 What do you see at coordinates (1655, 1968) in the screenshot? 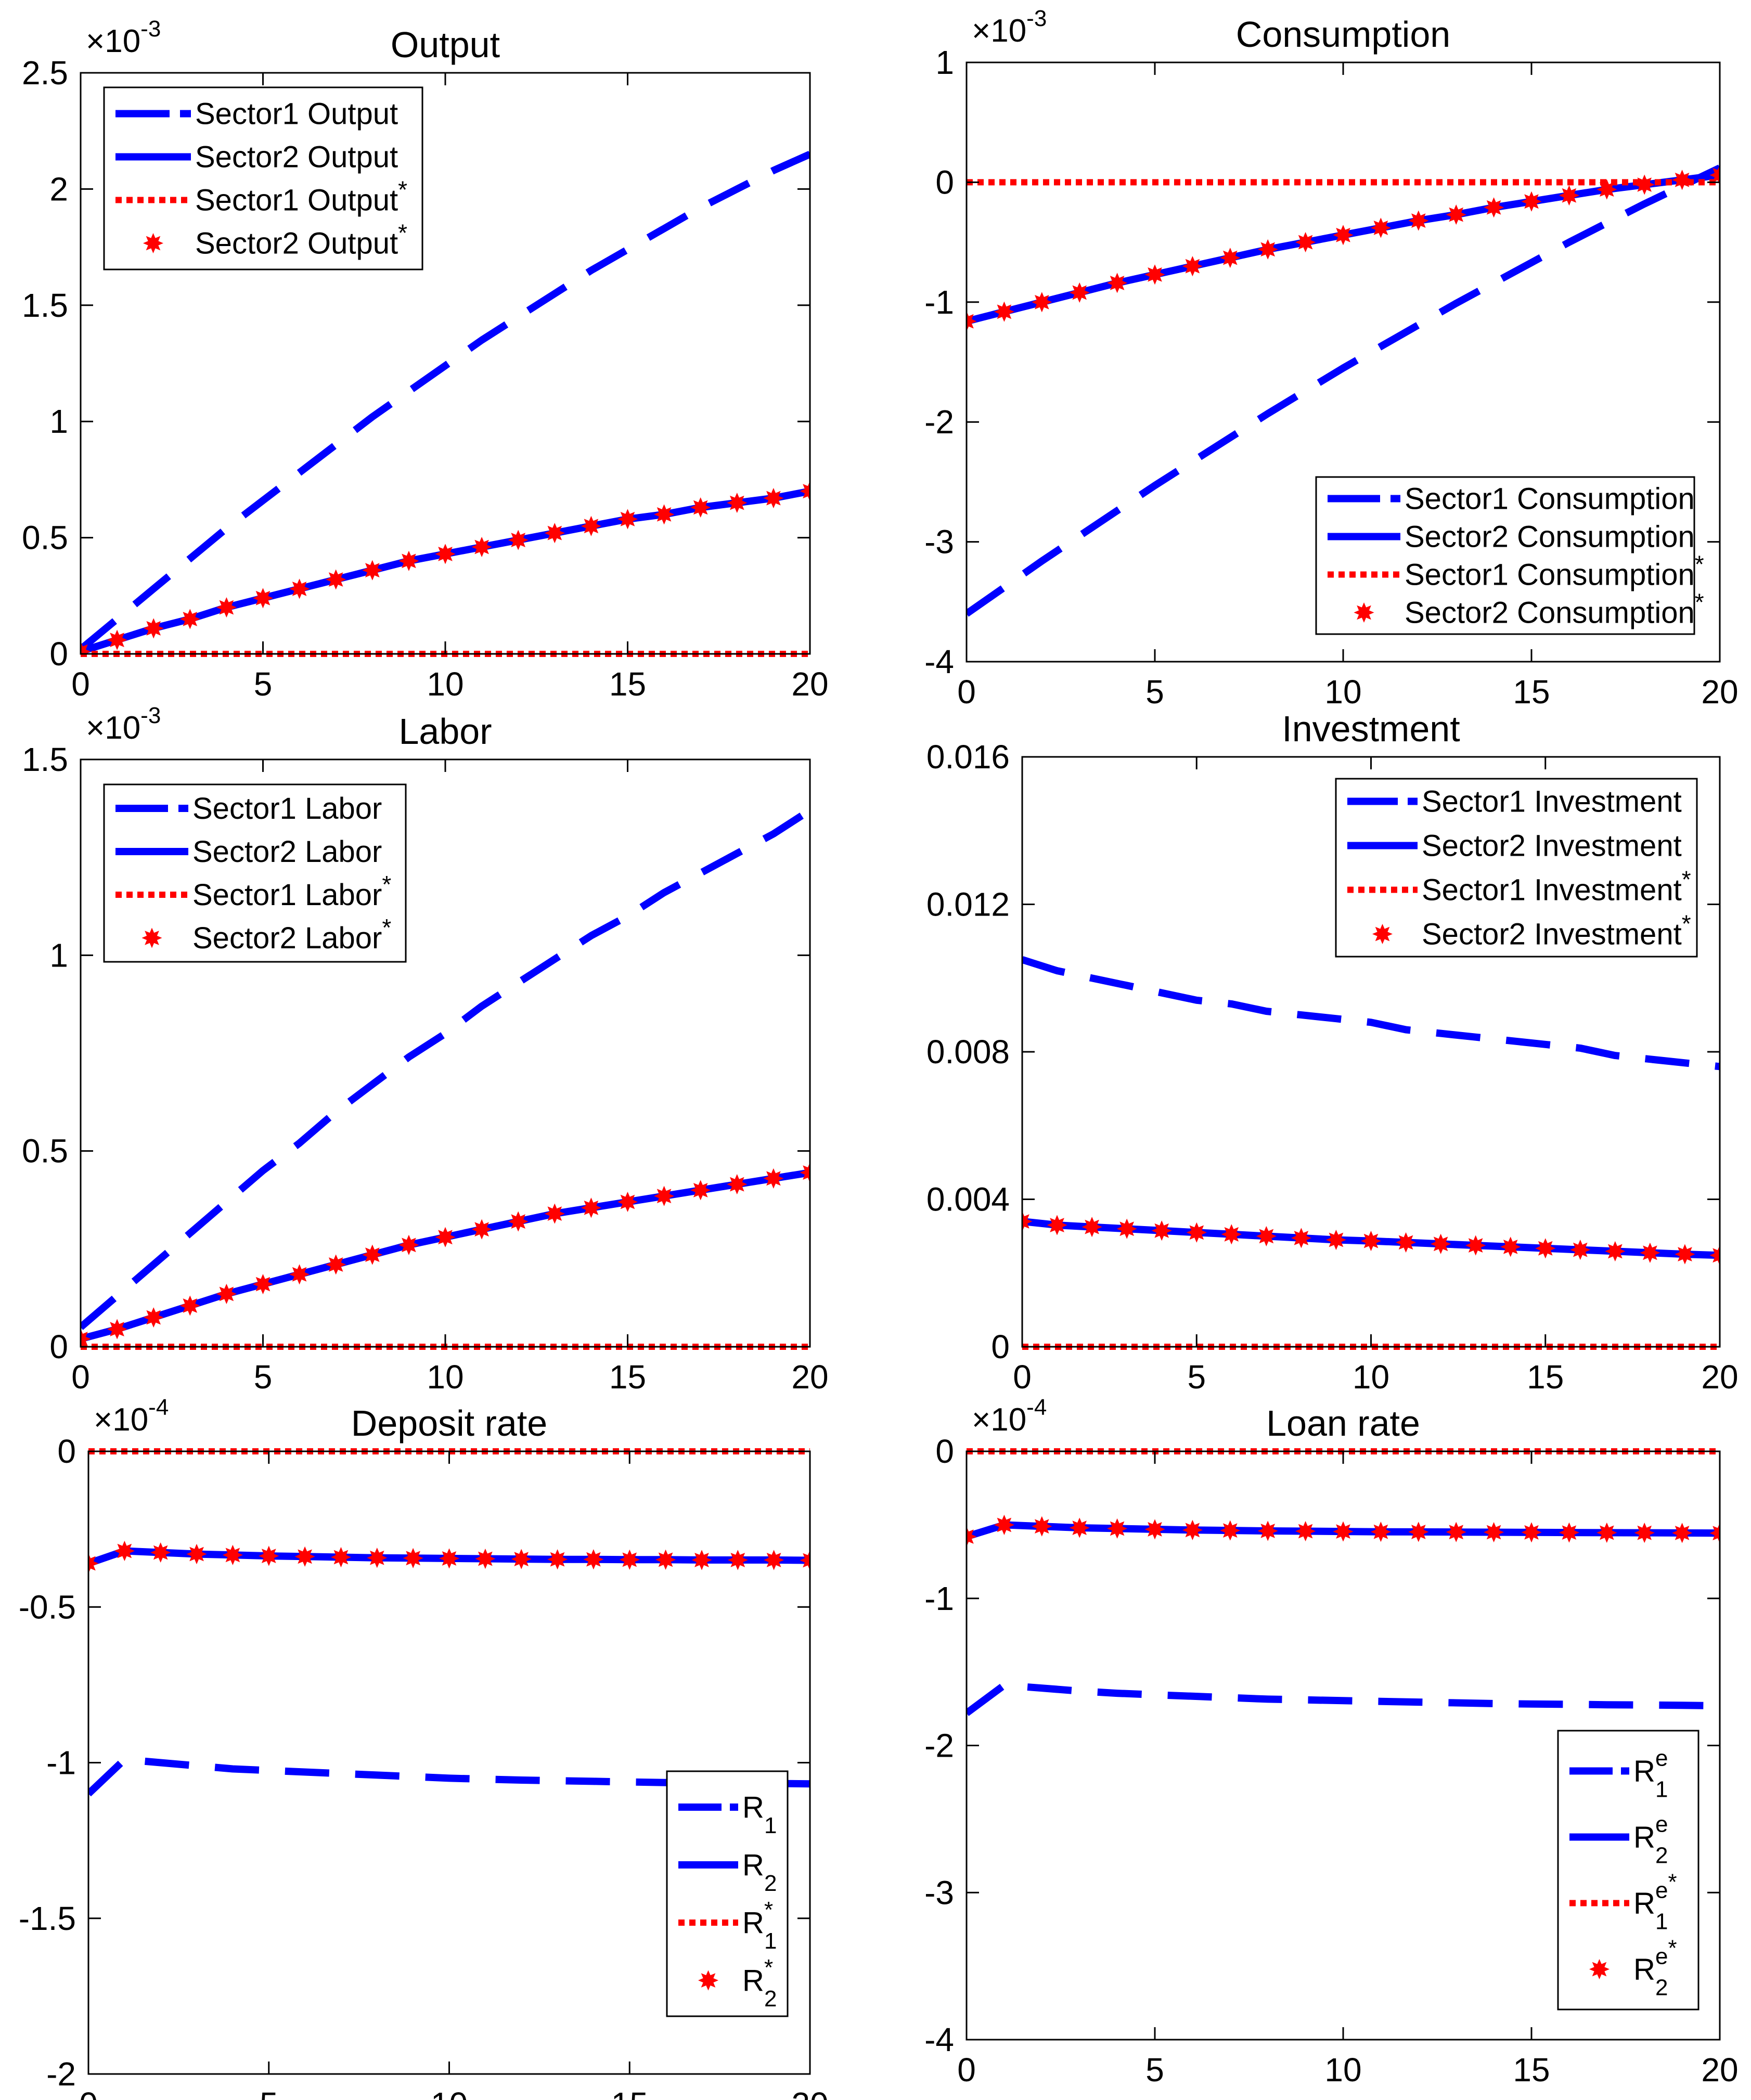
I see `legend-label: Re* 2` at bounding box center [1655, 1968].